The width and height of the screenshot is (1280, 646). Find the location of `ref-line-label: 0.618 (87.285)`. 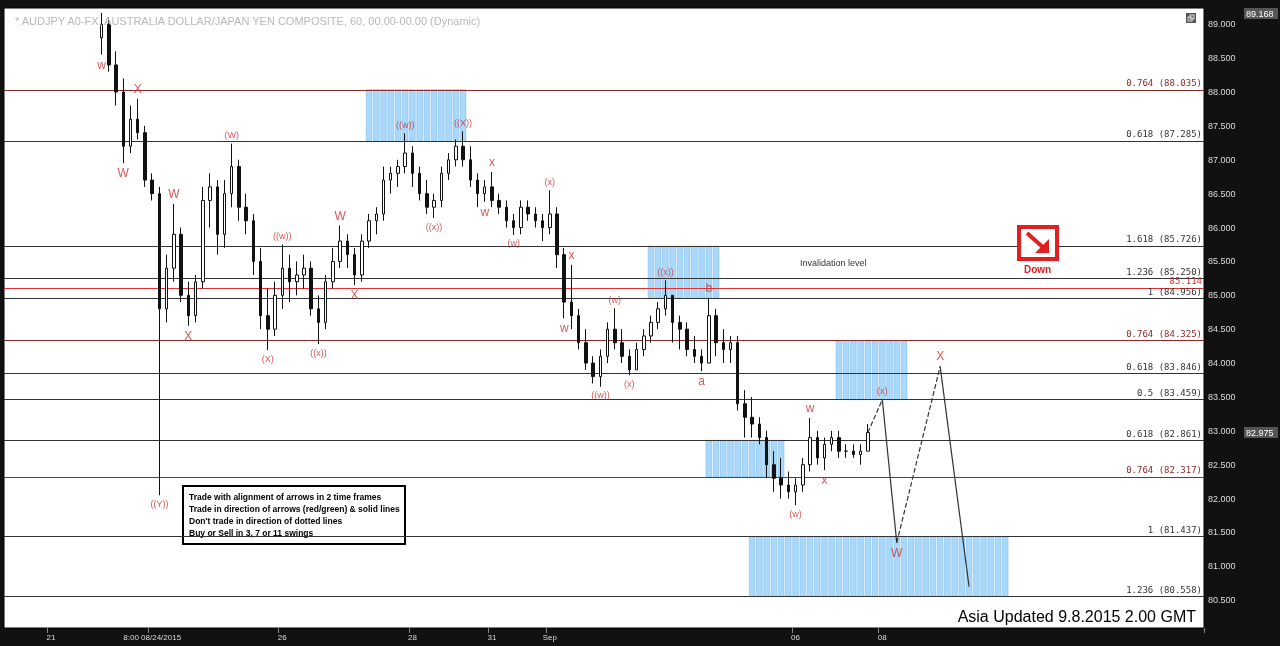

ref-line-label: 0.618 (87.285) is located at coordinates (1164, 134).